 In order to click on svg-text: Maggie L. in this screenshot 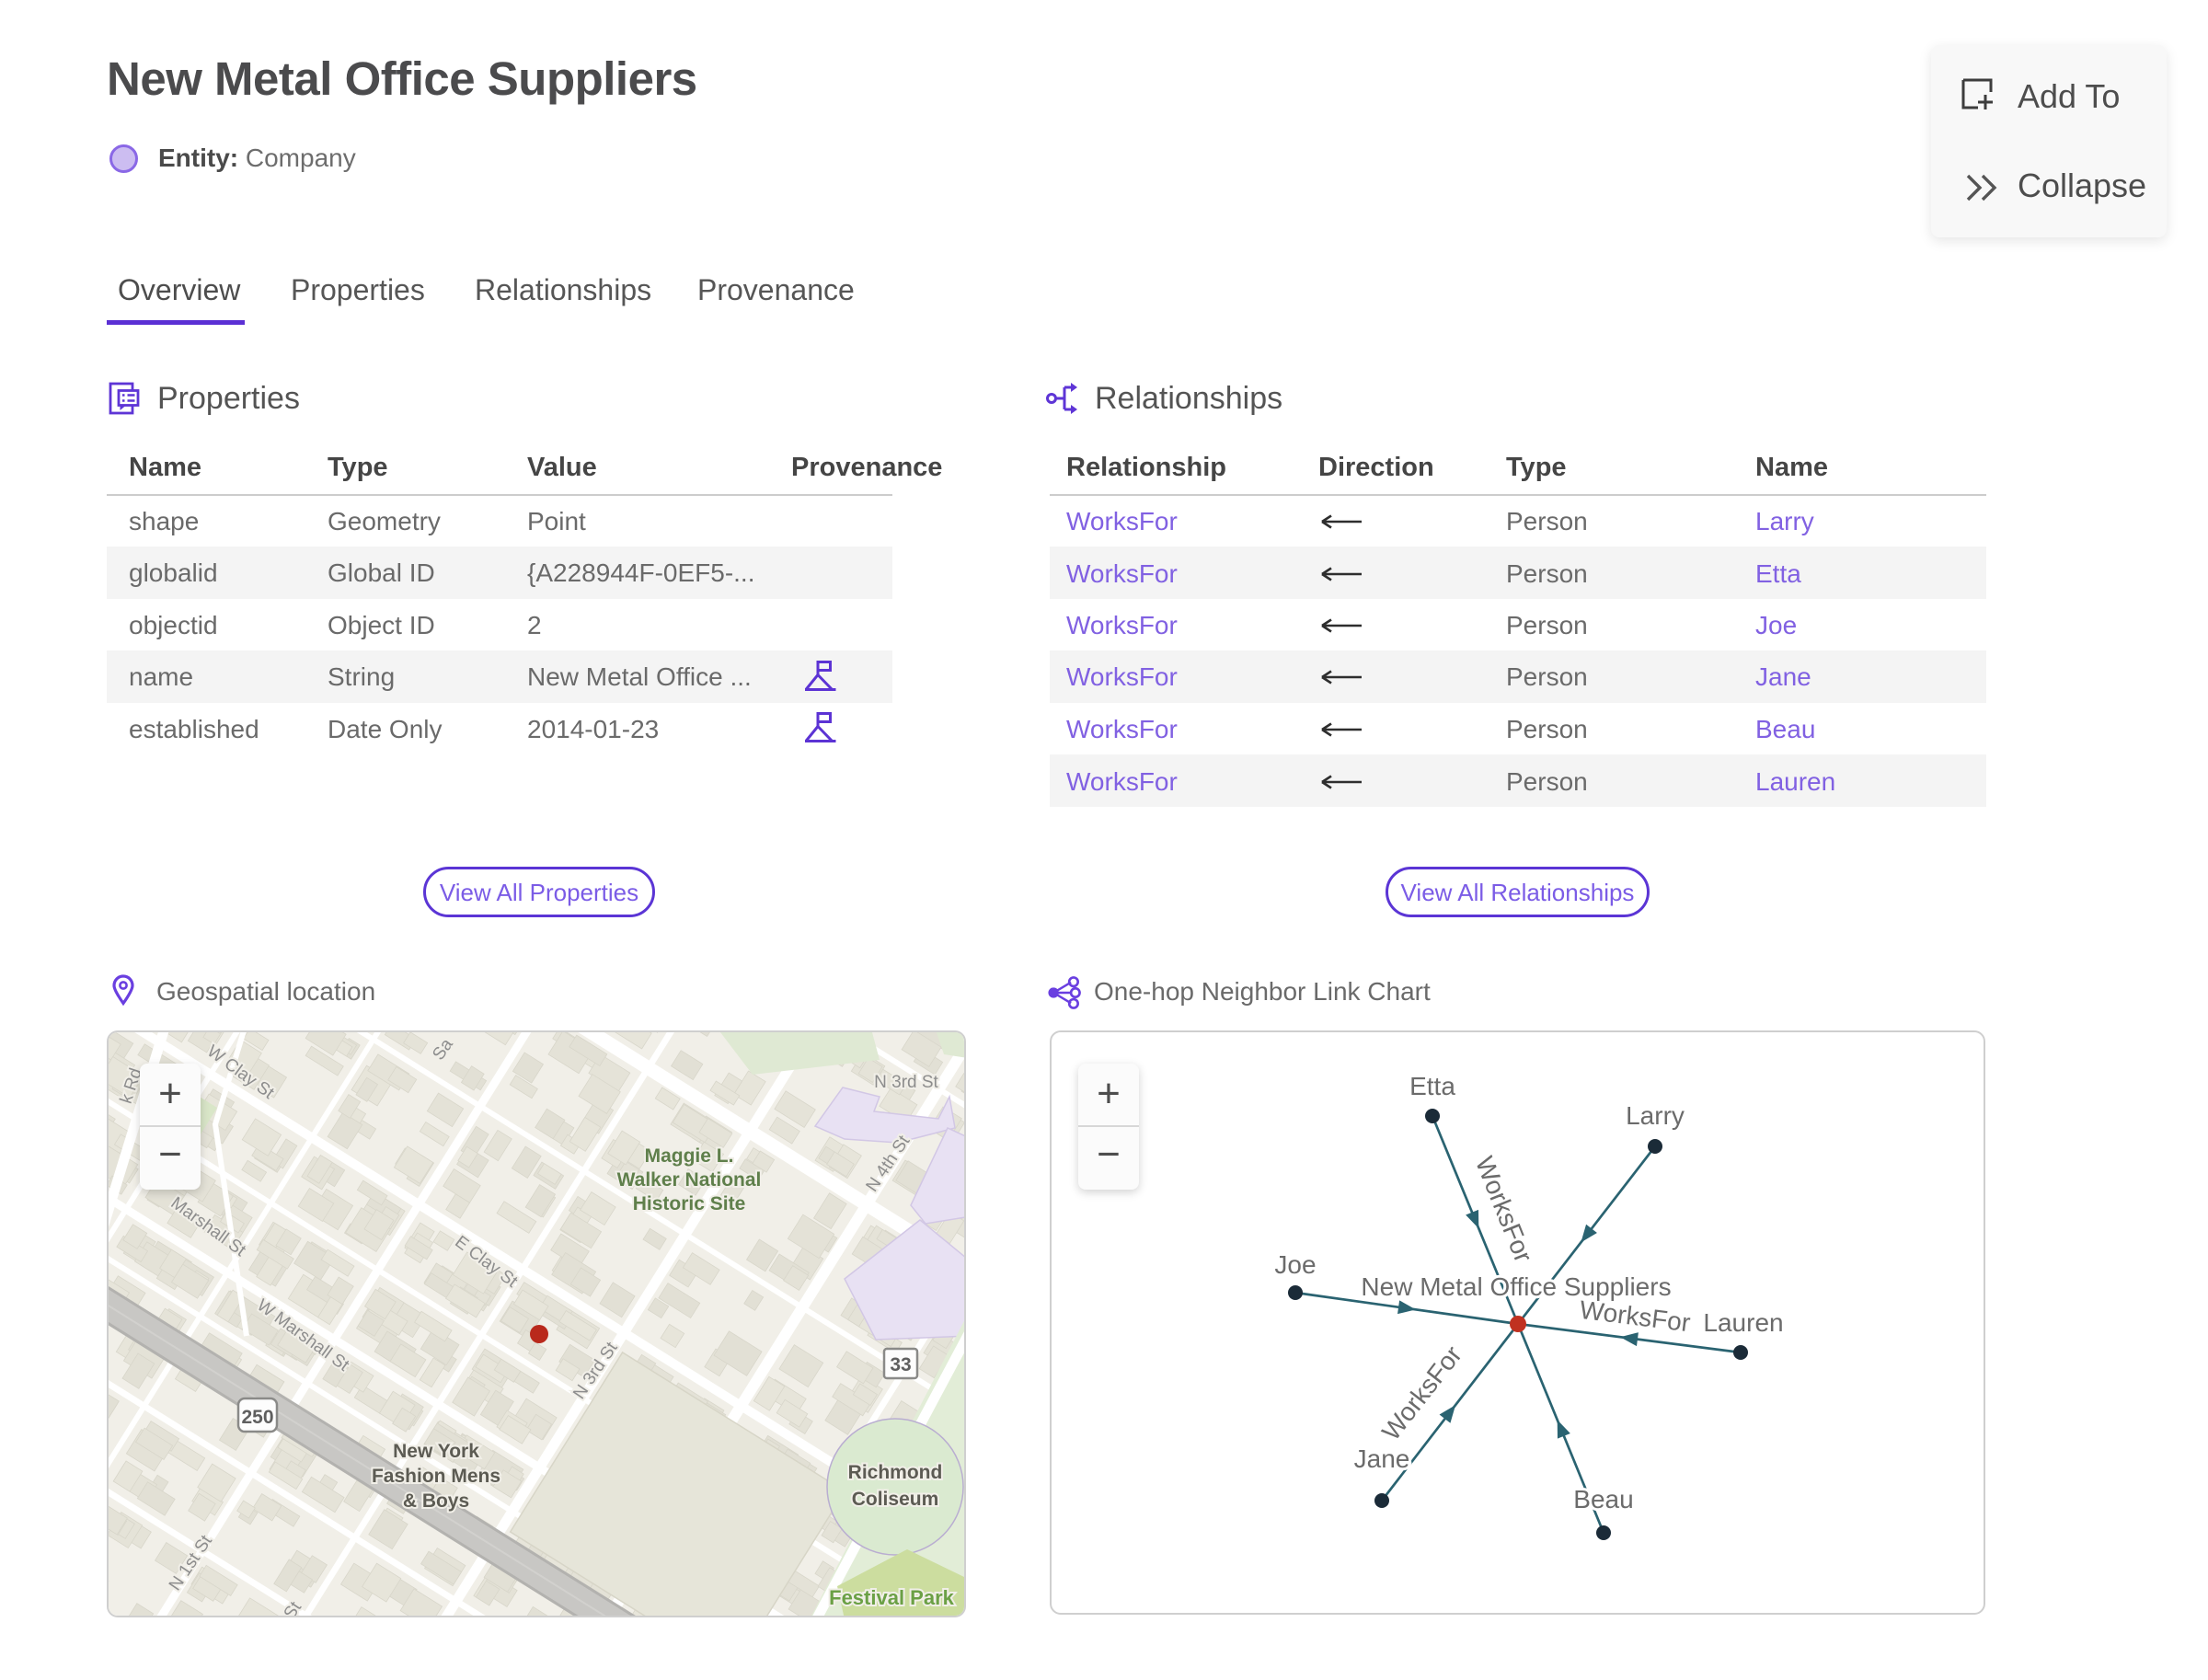, I will do `click(689, 1156)`.